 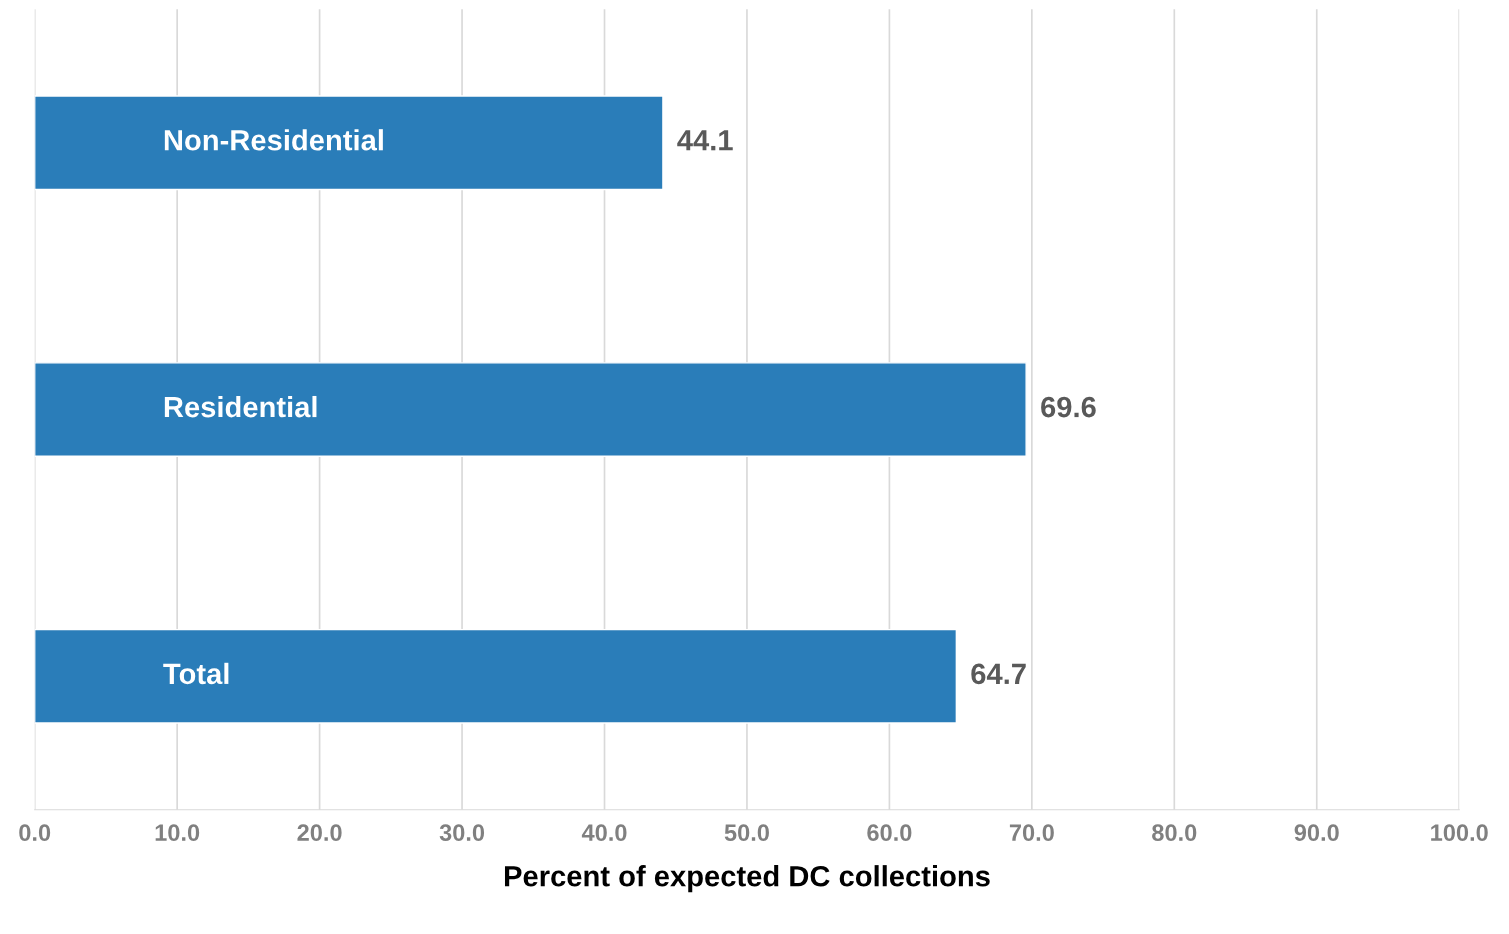 I want to click on x-tick-label: 60.0, so click(x=889, y=833).